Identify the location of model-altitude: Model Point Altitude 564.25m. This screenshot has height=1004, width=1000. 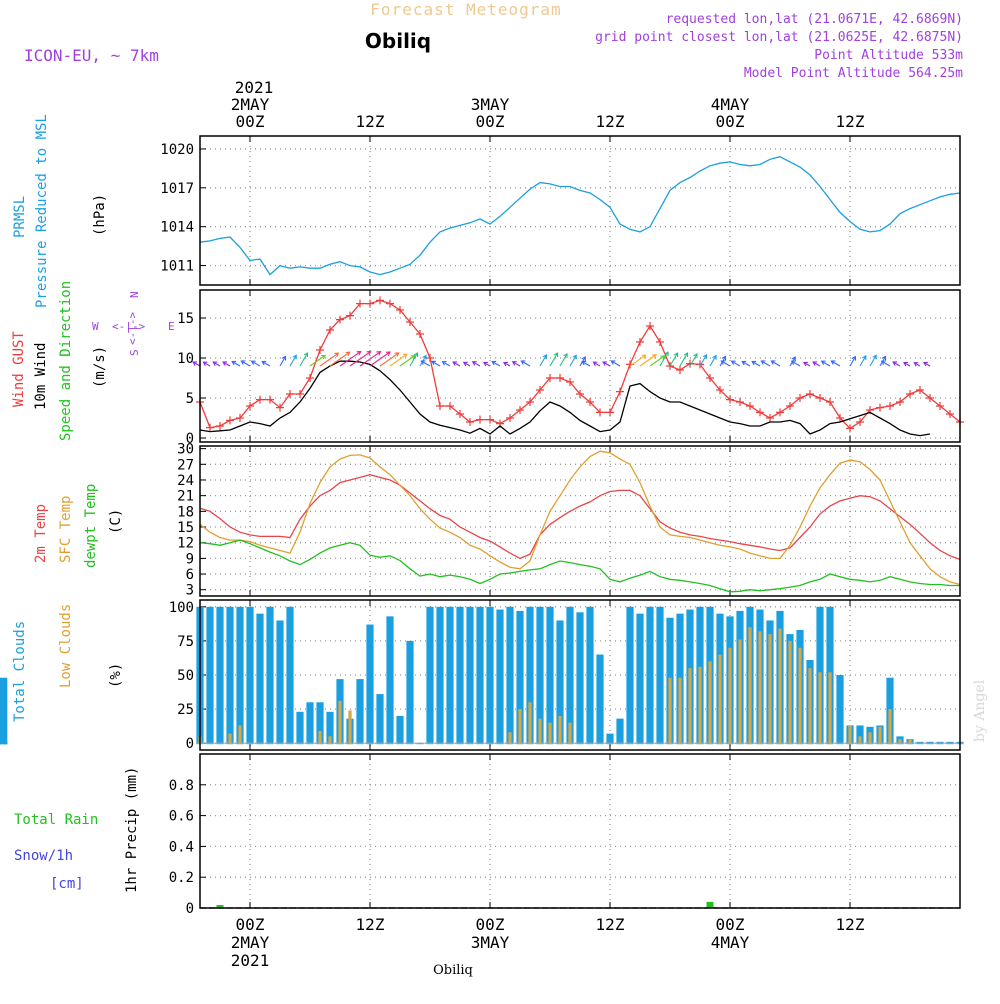
(853, 73).